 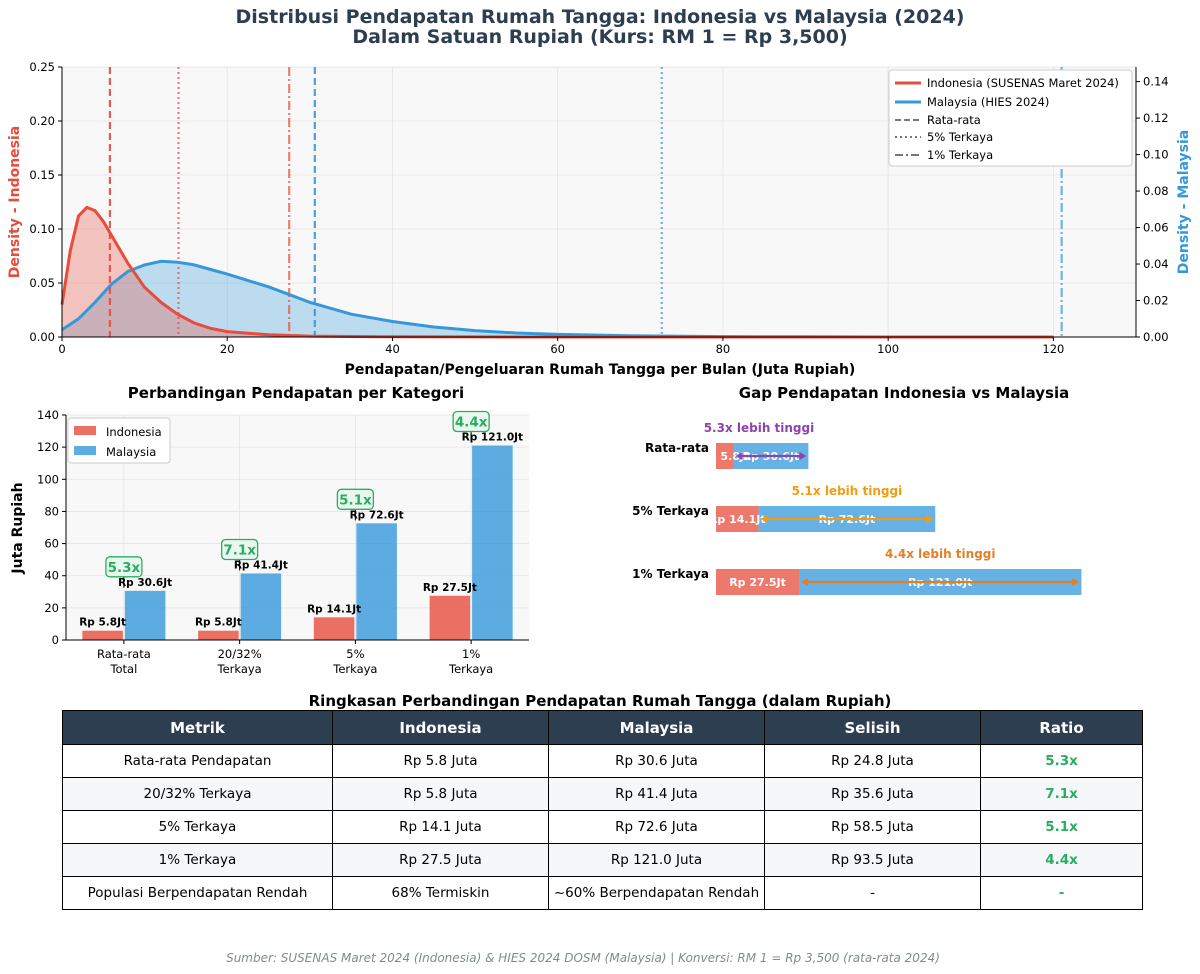 What do you see at coordinates (1156, 228) in the screenshot?
I see `density-y-tick-label-right: 0.06` at bounding box center [1156, 228].